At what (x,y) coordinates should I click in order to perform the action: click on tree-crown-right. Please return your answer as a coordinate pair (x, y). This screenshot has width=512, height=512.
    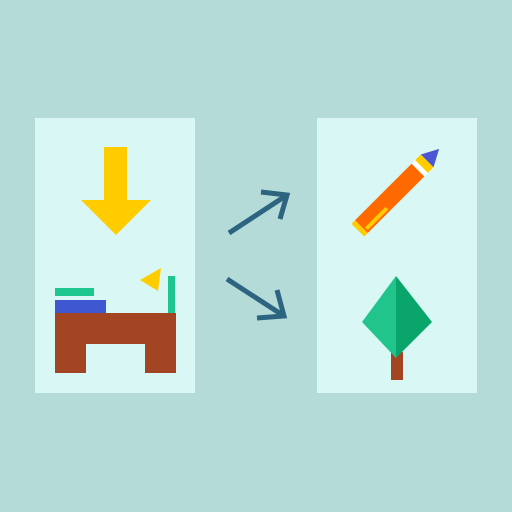
    Looking at the image, I should click on (414, 317).